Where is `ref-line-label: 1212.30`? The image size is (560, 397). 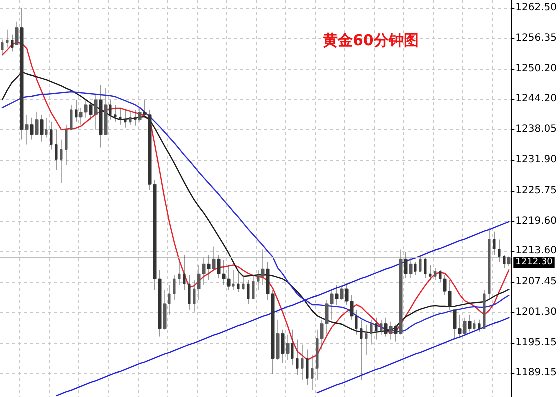
ref-line-label: 1212.30 is located at coordinates (535, 263).